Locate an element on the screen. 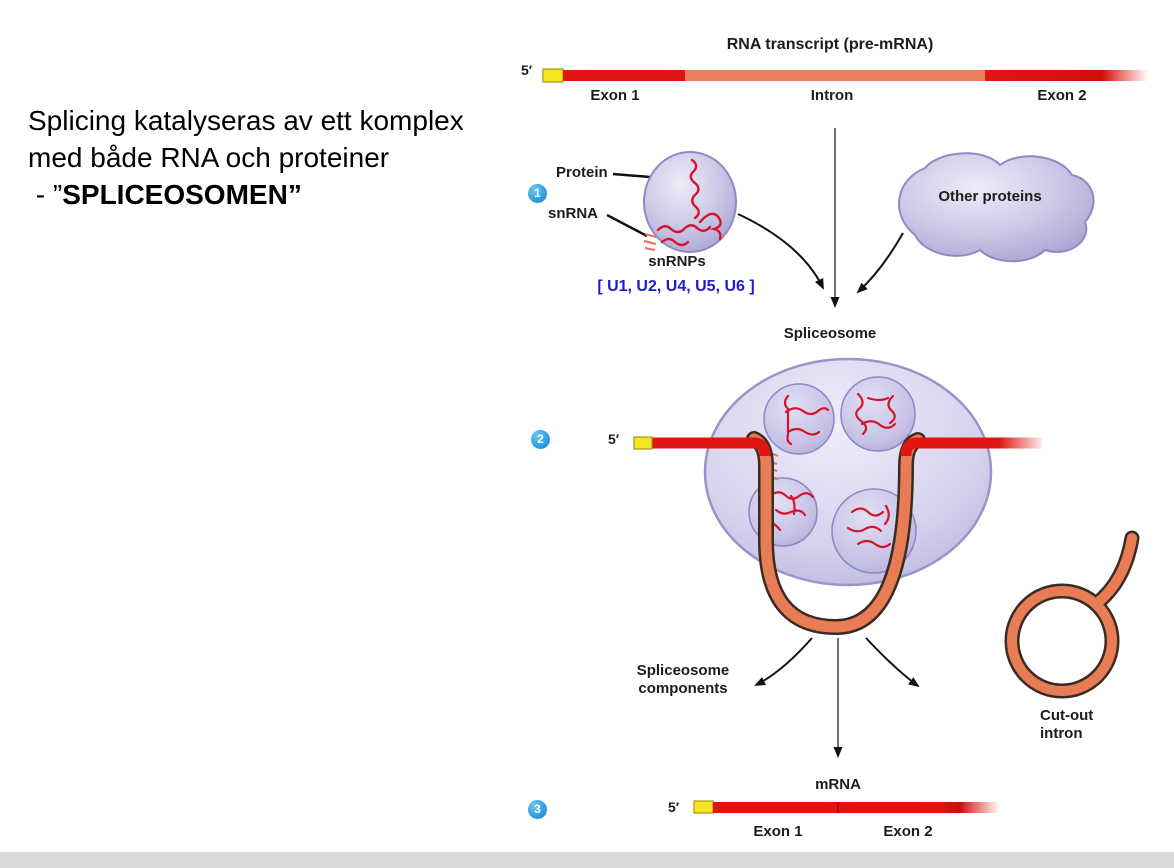 This screenshot has width=1174, height=868. intron-loop-strand is located at coordinates (837, 533).